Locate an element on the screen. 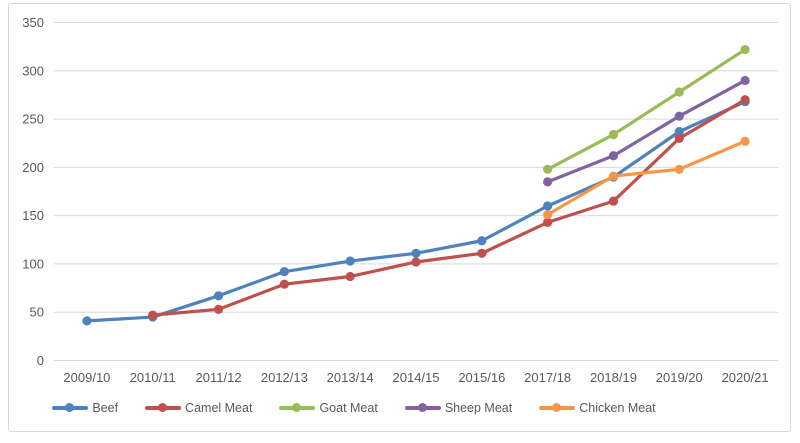 The width and height of the screenshot is (800, 443). x-axis-label: 2011/12 is located at coordinates (219, 377).